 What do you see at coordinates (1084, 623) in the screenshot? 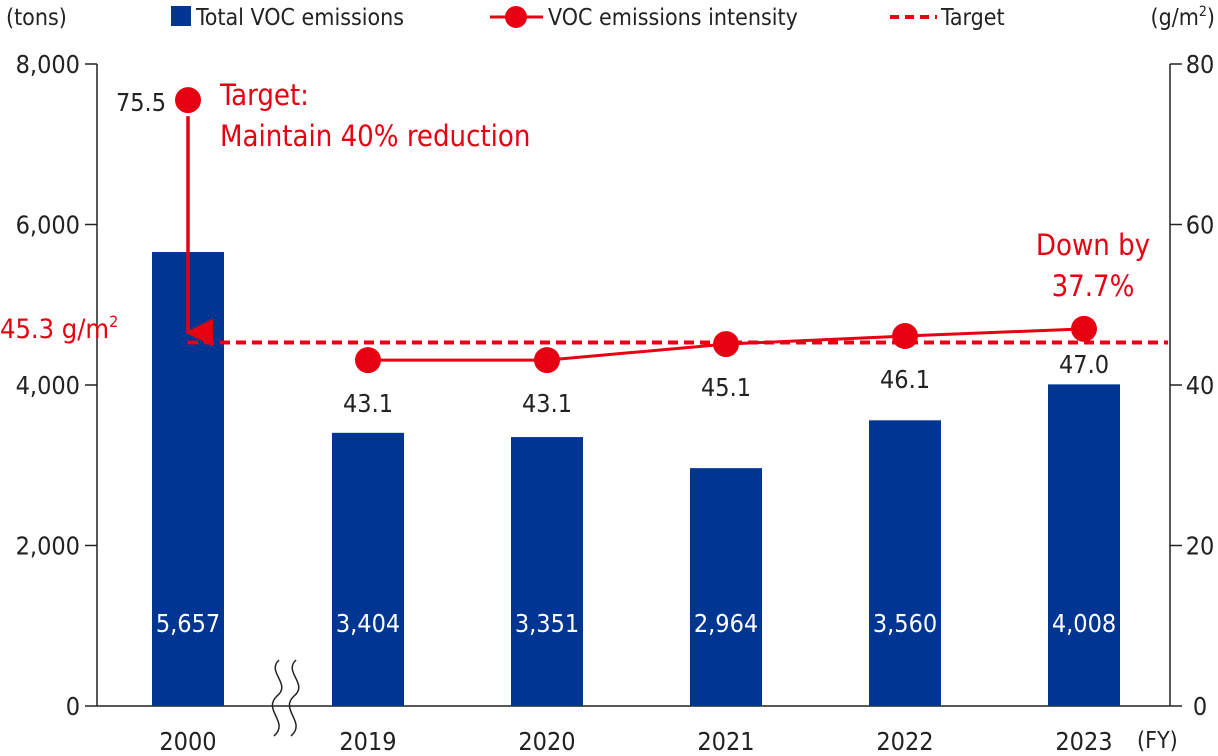
I see `bar-value-label: 4,008` at bounding box center [1084, 623].